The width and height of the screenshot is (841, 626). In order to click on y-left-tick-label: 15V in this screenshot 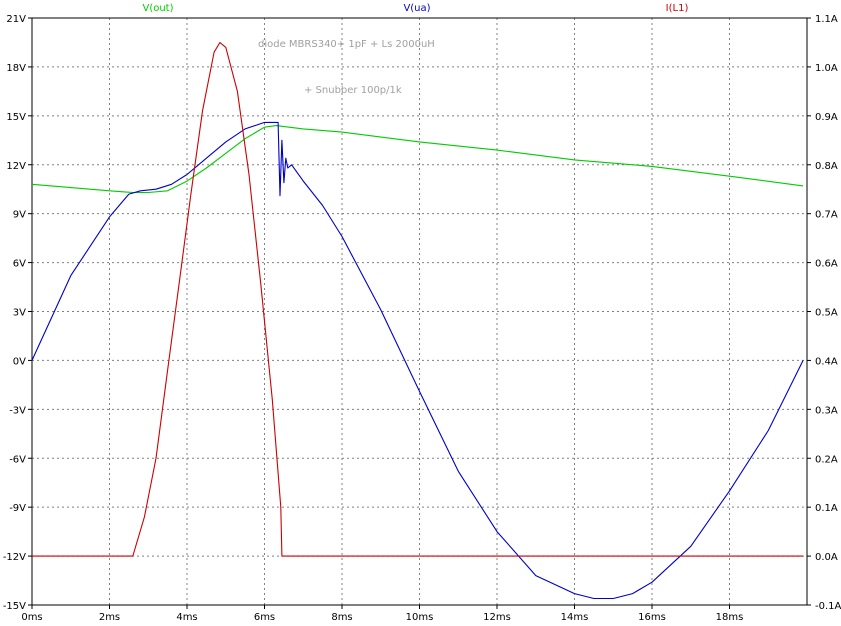, I will do `click(16, 117)`.